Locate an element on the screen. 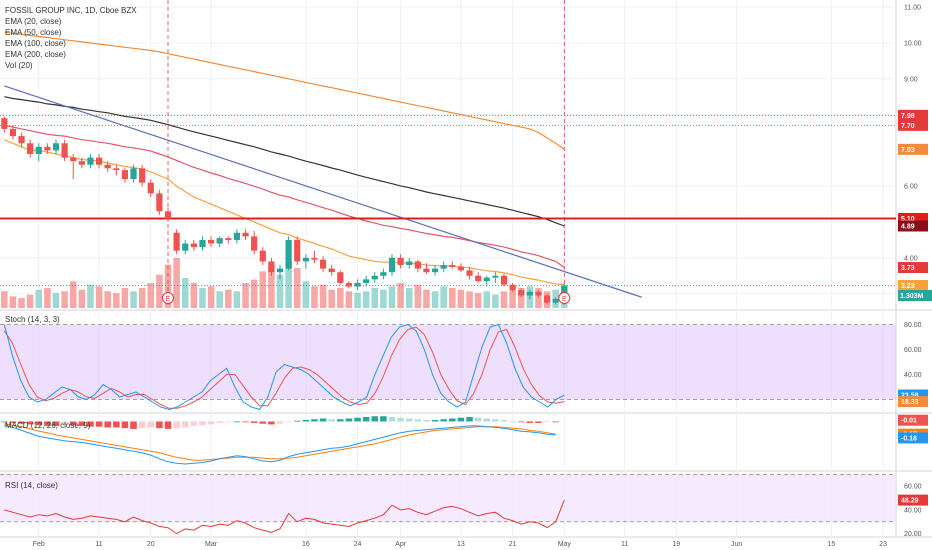 Image resolution: width=932 pixels, height=550 pixels. stoch-tag-bg is located at coordinates (913, 395).